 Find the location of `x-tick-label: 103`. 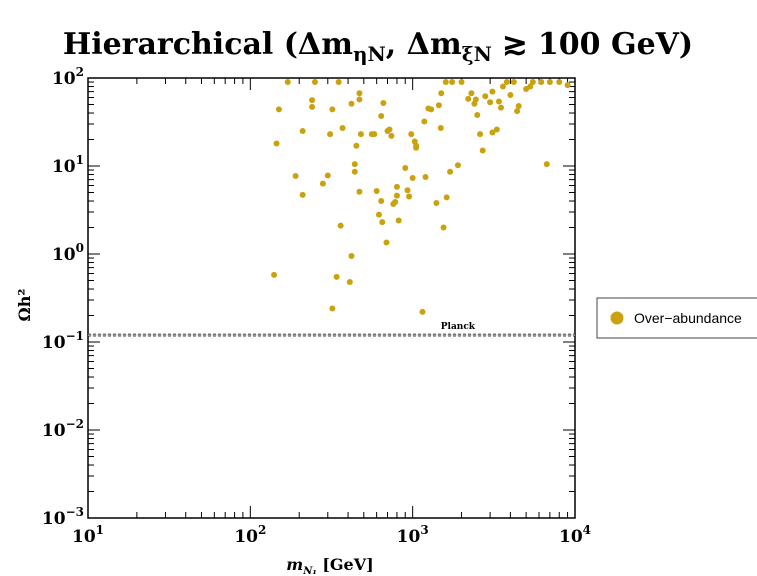

x-tick-label: 103 is located at coordinates (413, 535).